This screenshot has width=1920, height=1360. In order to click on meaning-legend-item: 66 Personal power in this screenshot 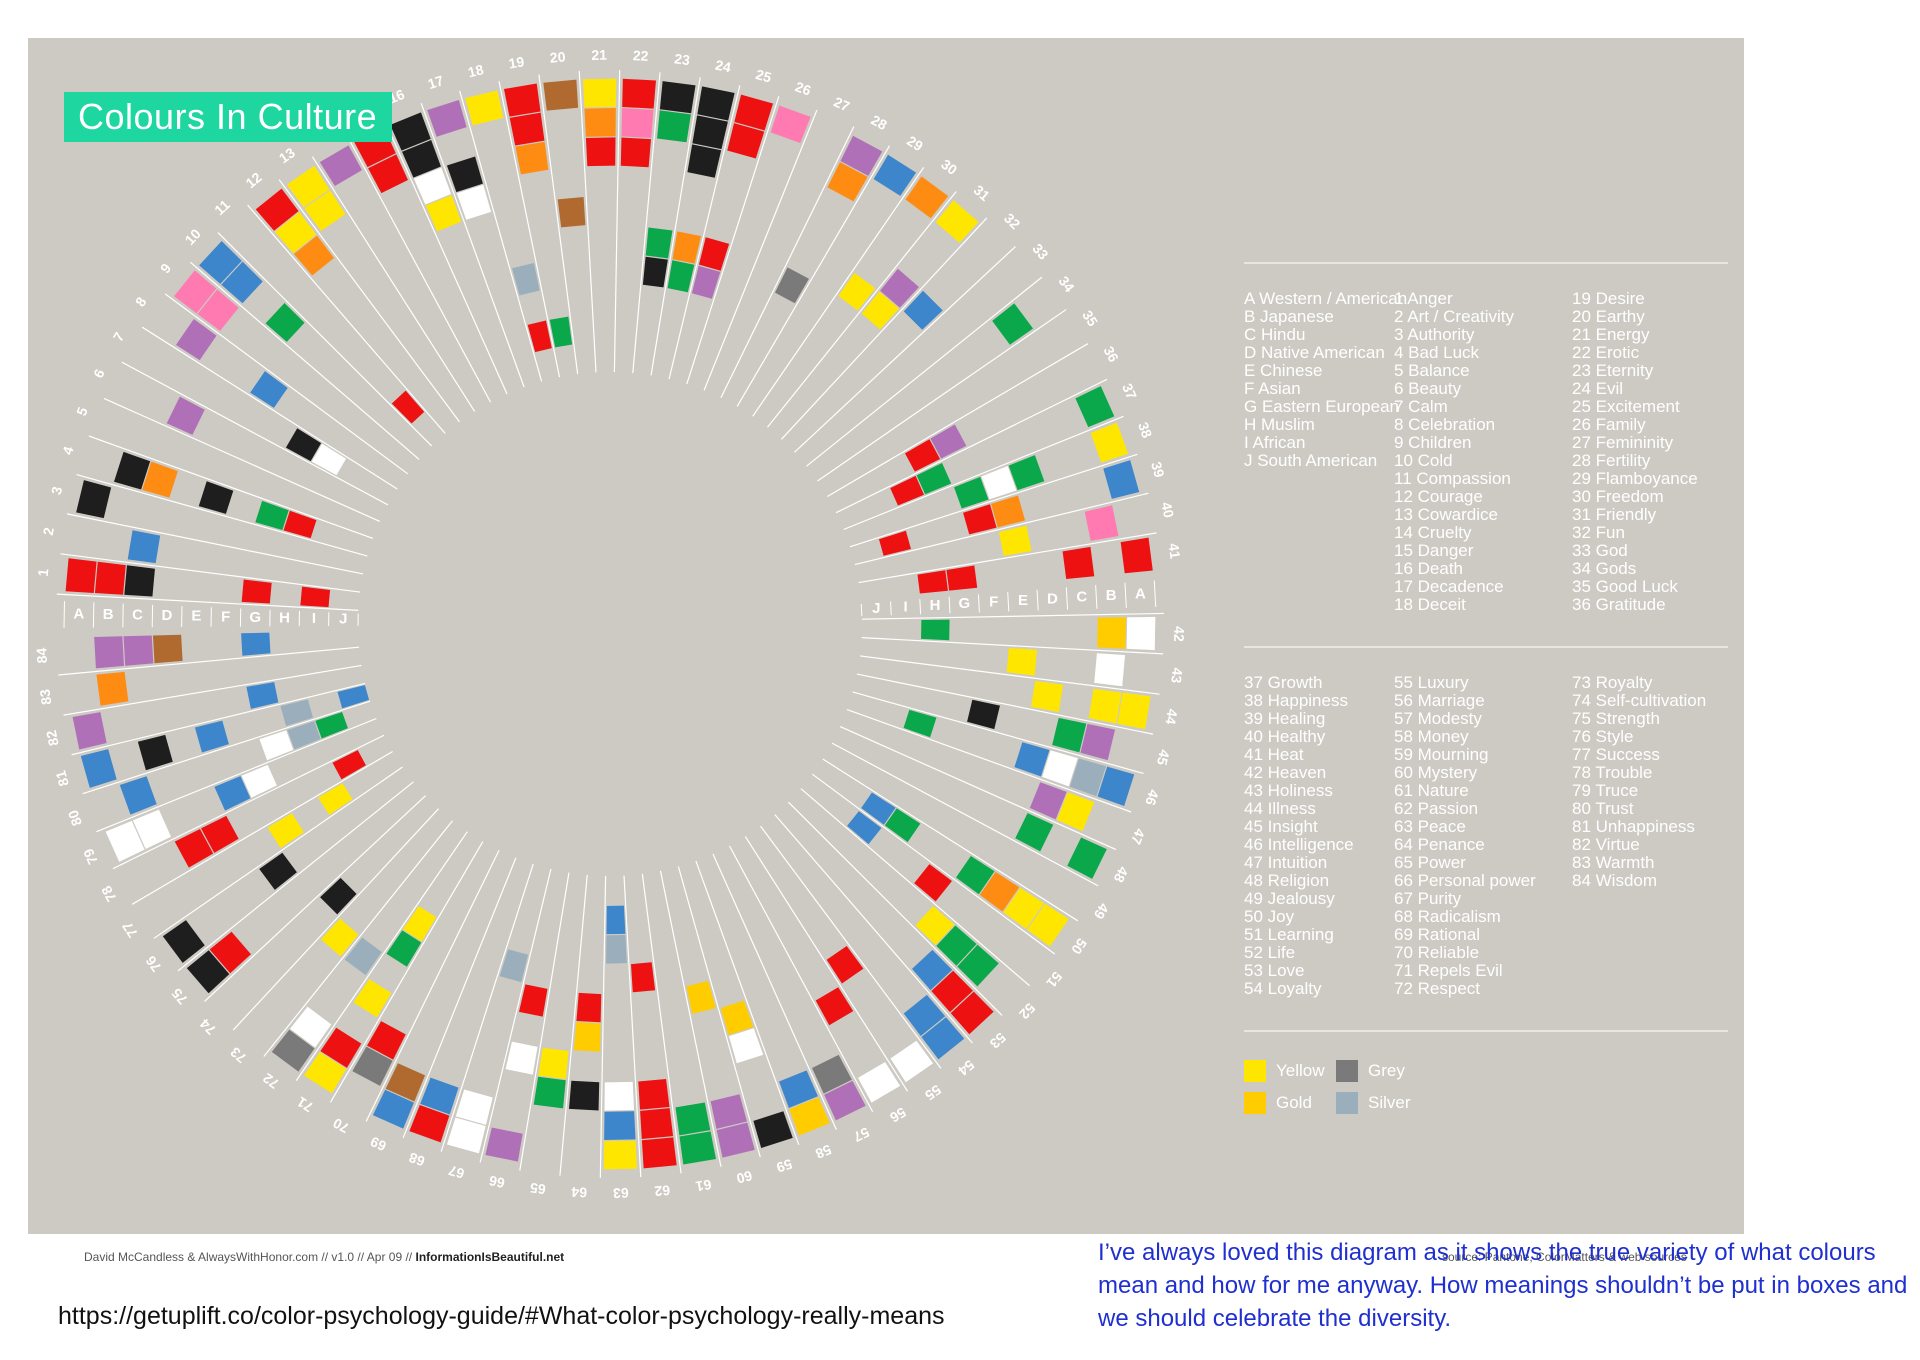, I will do `click(1465, 880)`.